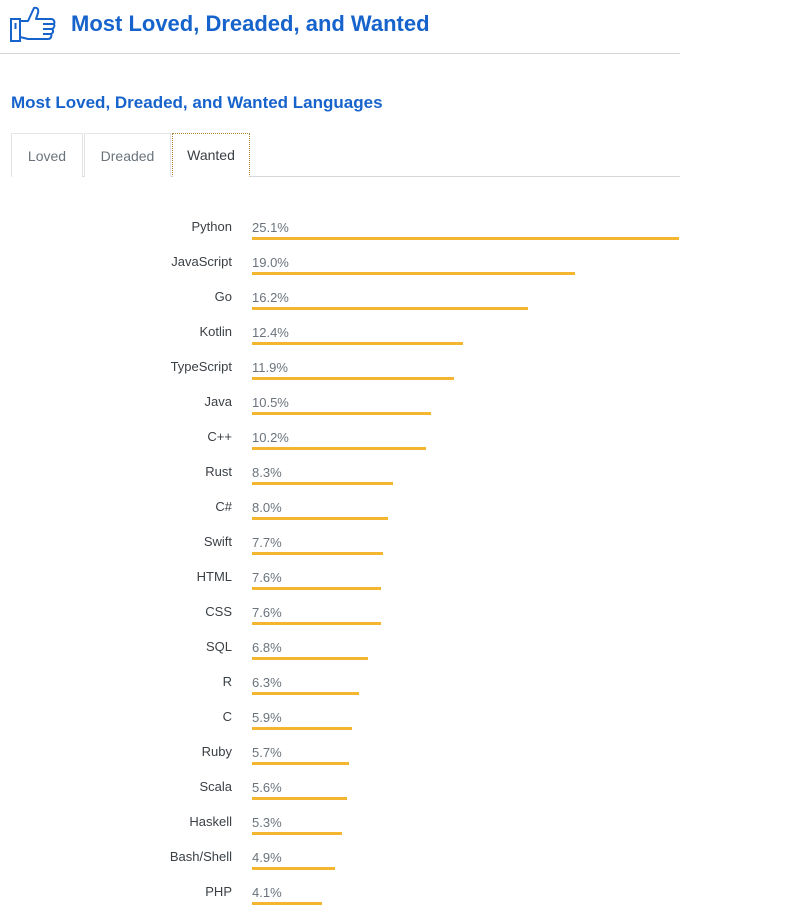 The height and width of the screenshot is (919, 789). What do you see at coordinates (394, 542) in the screenshot?
I see `chart-row: Swift 7.7%` at bounding box center [394, 542].